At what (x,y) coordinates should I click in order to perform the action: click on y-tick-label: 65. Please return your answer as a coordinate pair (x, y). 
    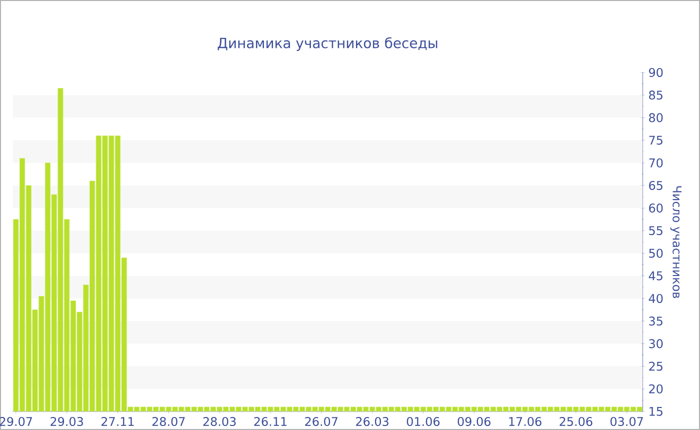
    Looking at the image, I should click on (655, 185).